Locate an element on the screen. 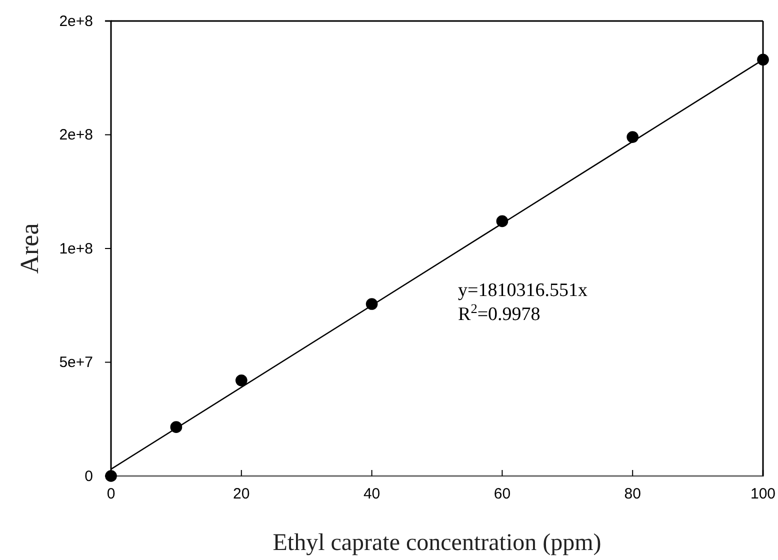 This screenshot has height=560, width=778. y-tick-label: 0 is located at coordinates (88, 476).